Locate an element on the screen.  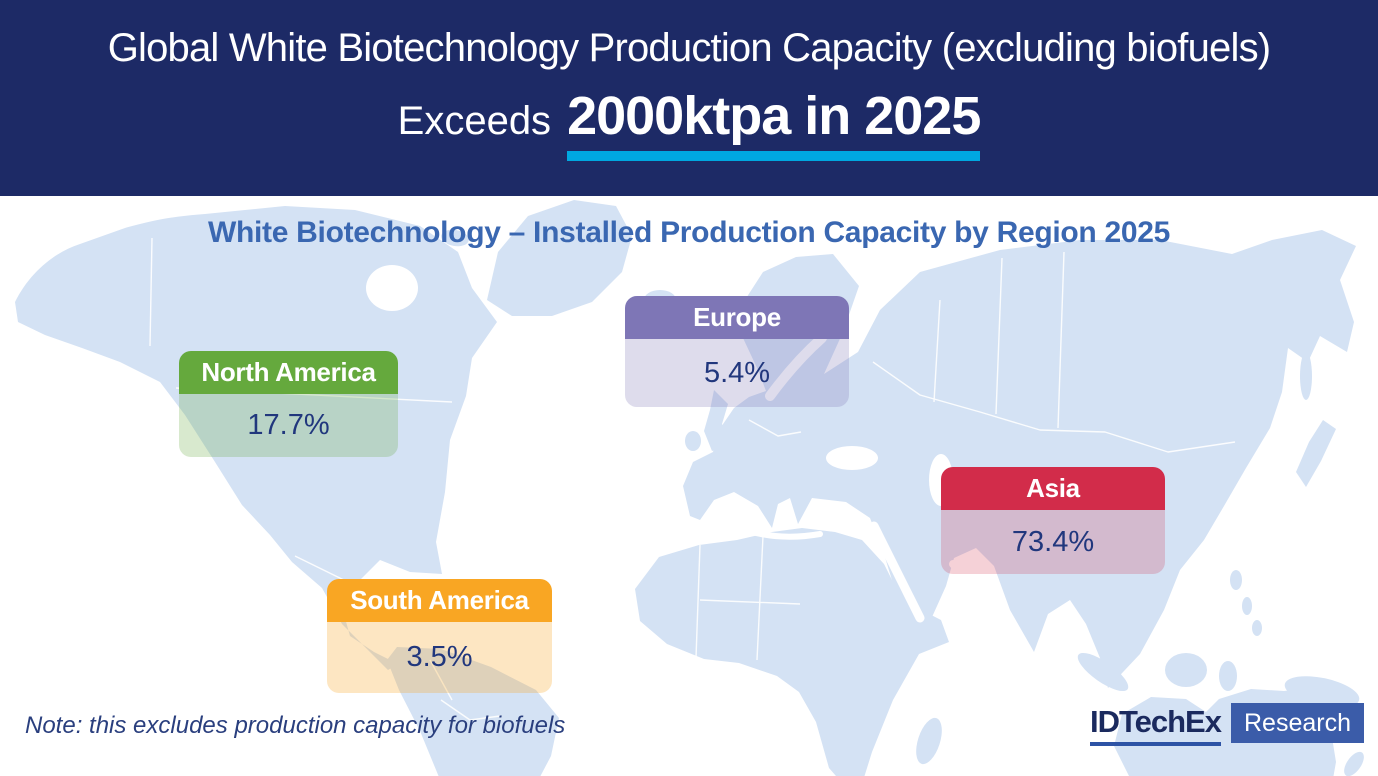
inland-seas is located at coordinates (659, 385).